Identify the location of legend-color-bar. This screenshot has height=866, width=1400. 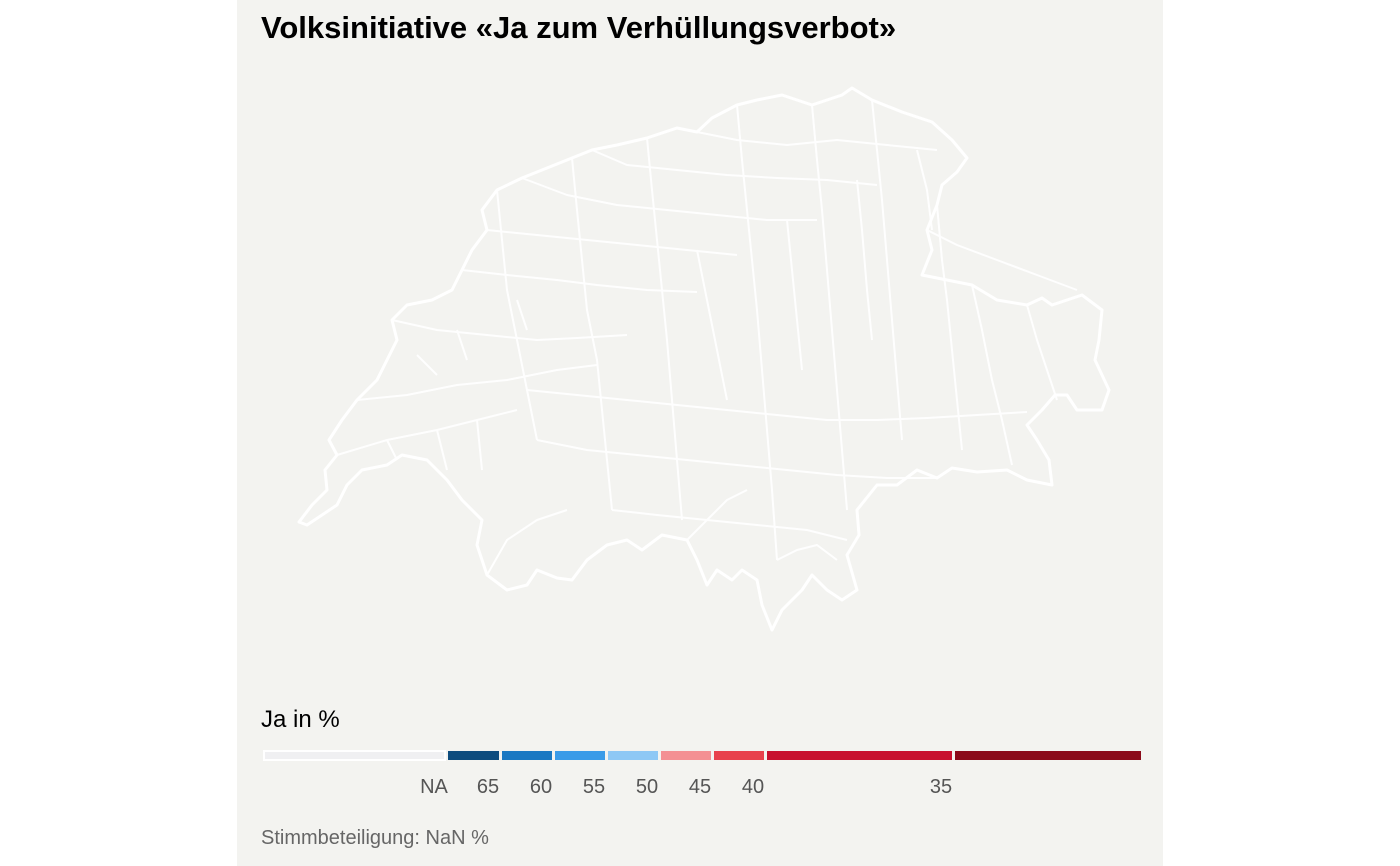
(702, 755).